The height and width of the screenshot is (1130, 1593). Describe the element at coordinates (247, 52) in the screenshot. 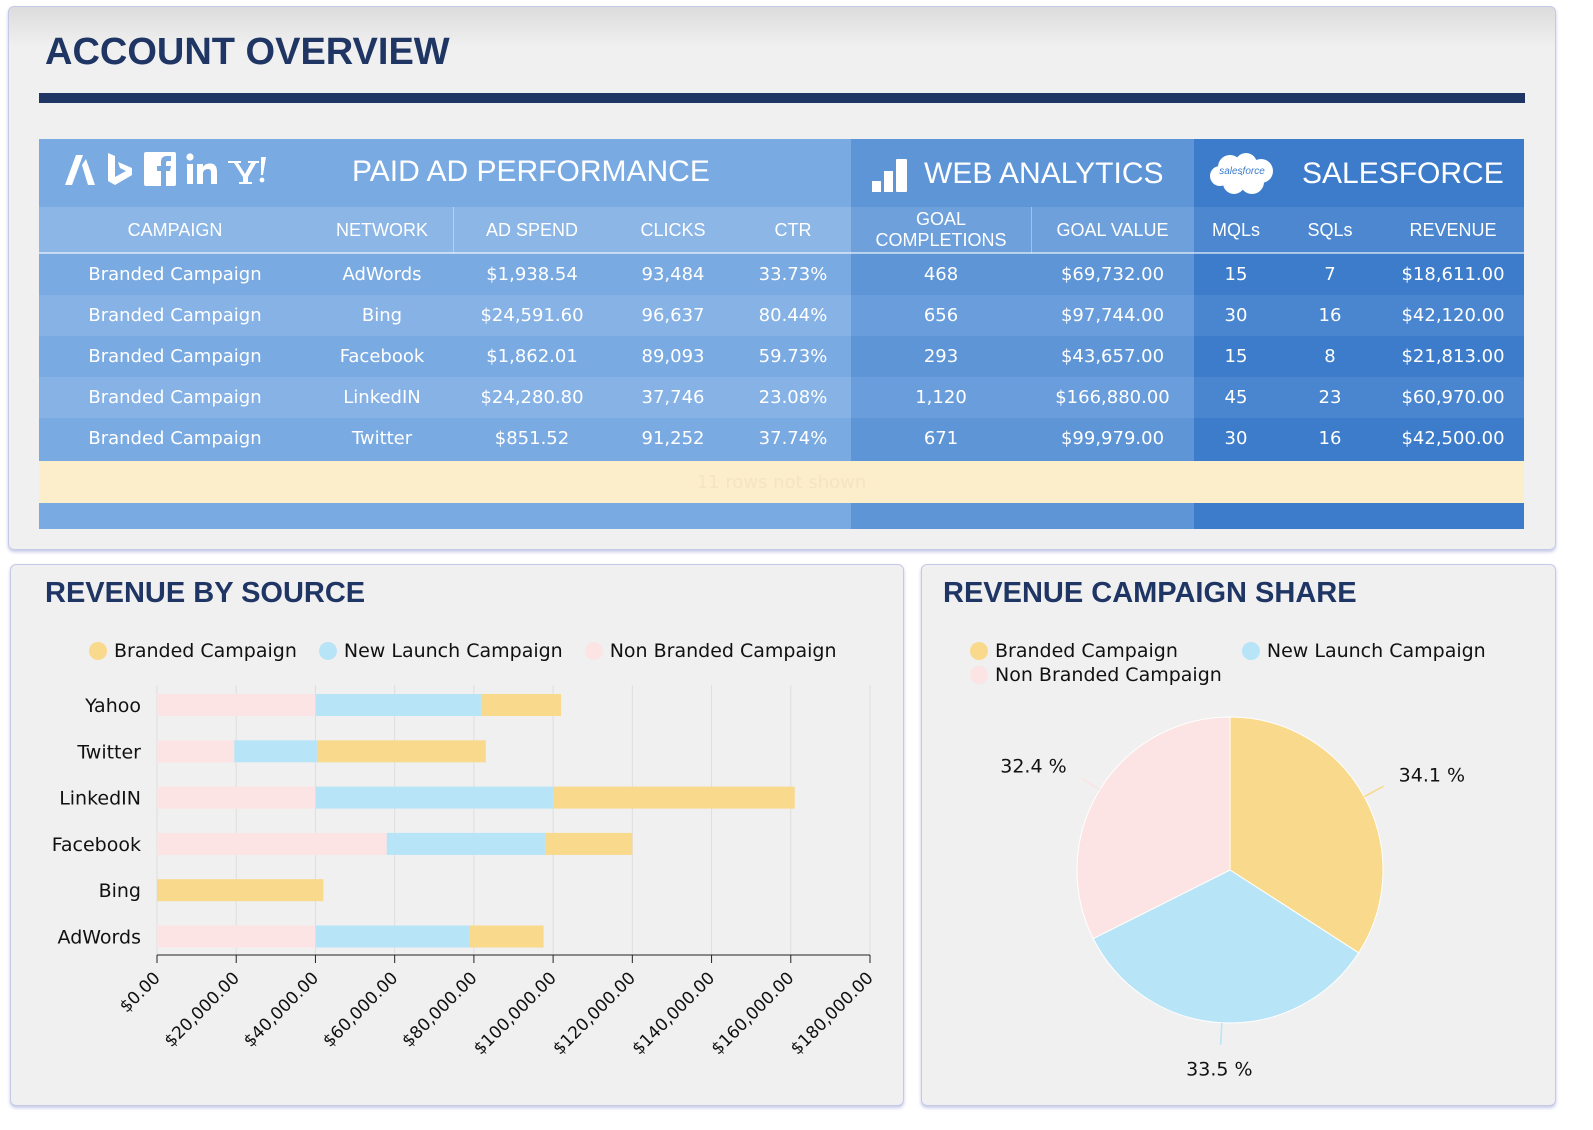

I see `page-title: ACCOUNT OVERVIEW` at that location.